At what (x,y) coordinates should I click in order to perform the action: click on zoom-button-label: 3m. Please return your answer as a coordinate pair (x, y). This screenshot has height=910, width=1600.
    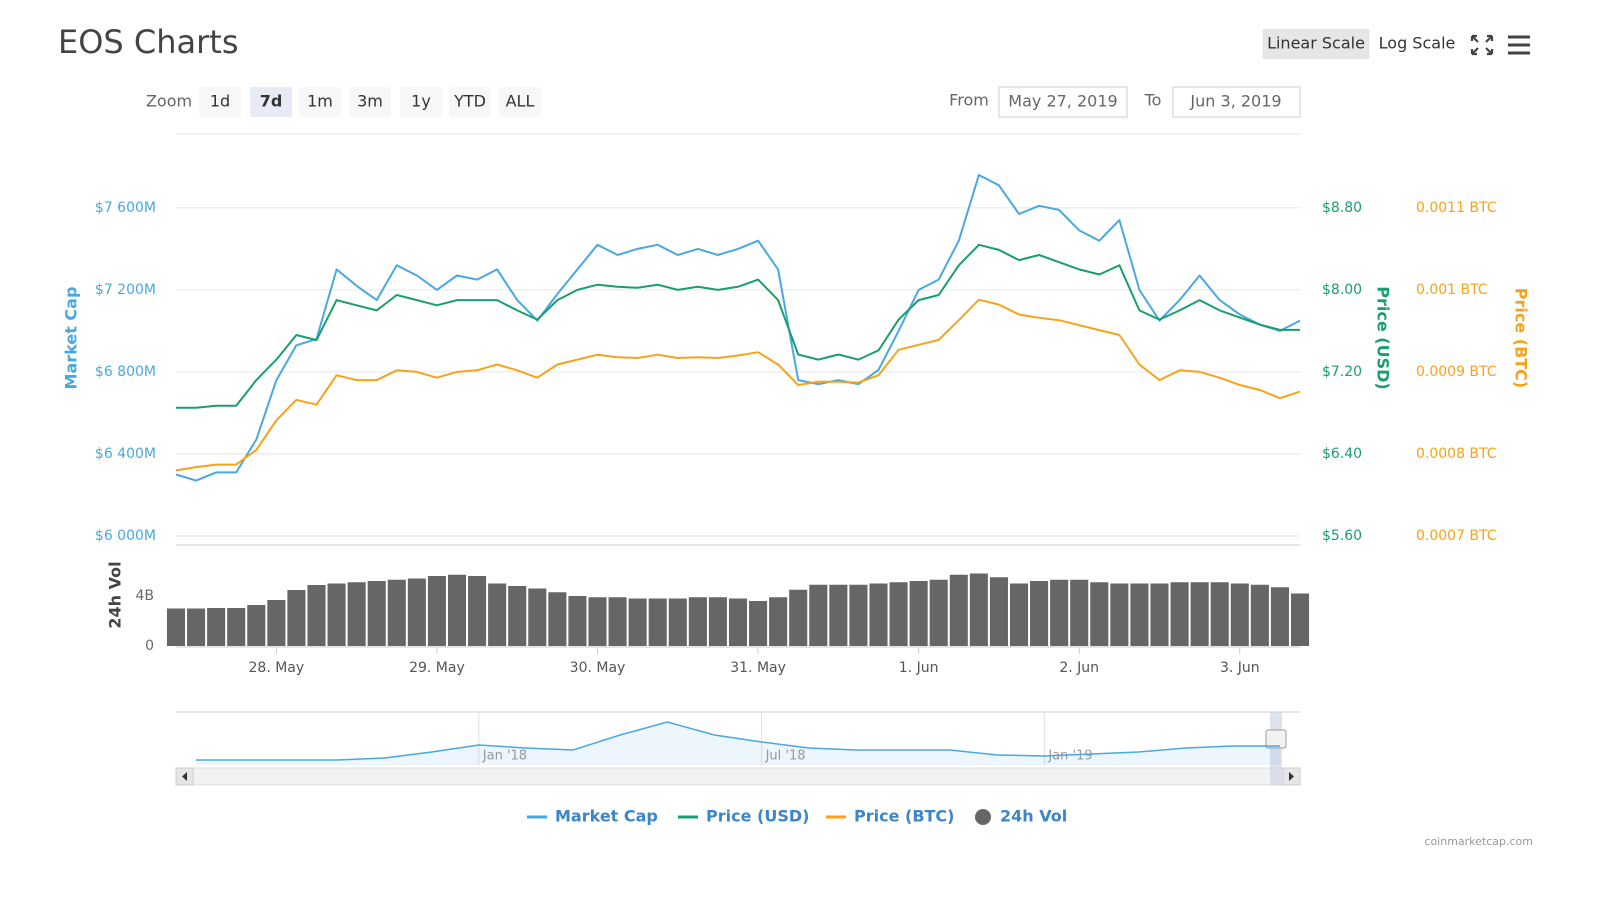
    Looking at the image, I should click on (370, 101).